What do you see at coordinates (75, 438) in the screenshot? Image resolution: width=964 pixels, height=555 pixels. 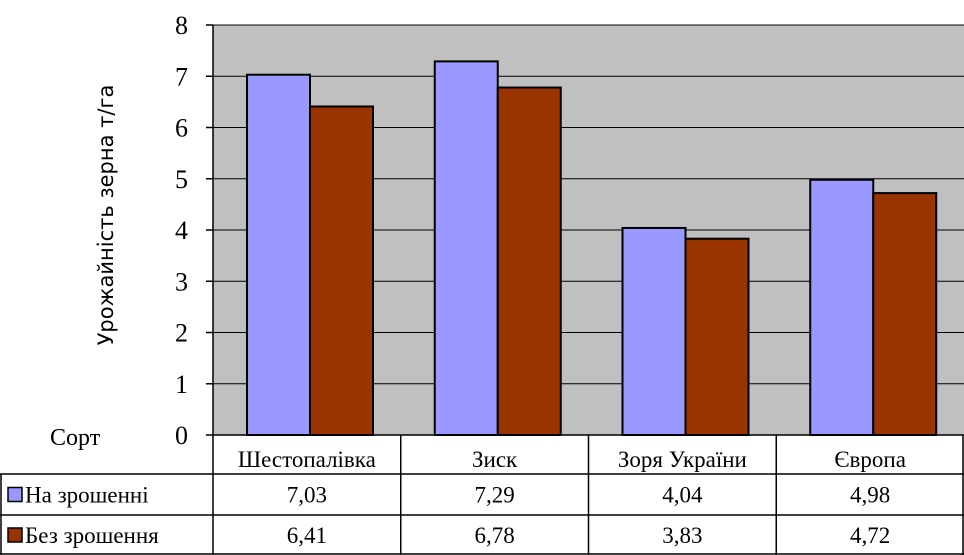 I see `x-axis-label: Сорт` at bounding box center [75, 438].